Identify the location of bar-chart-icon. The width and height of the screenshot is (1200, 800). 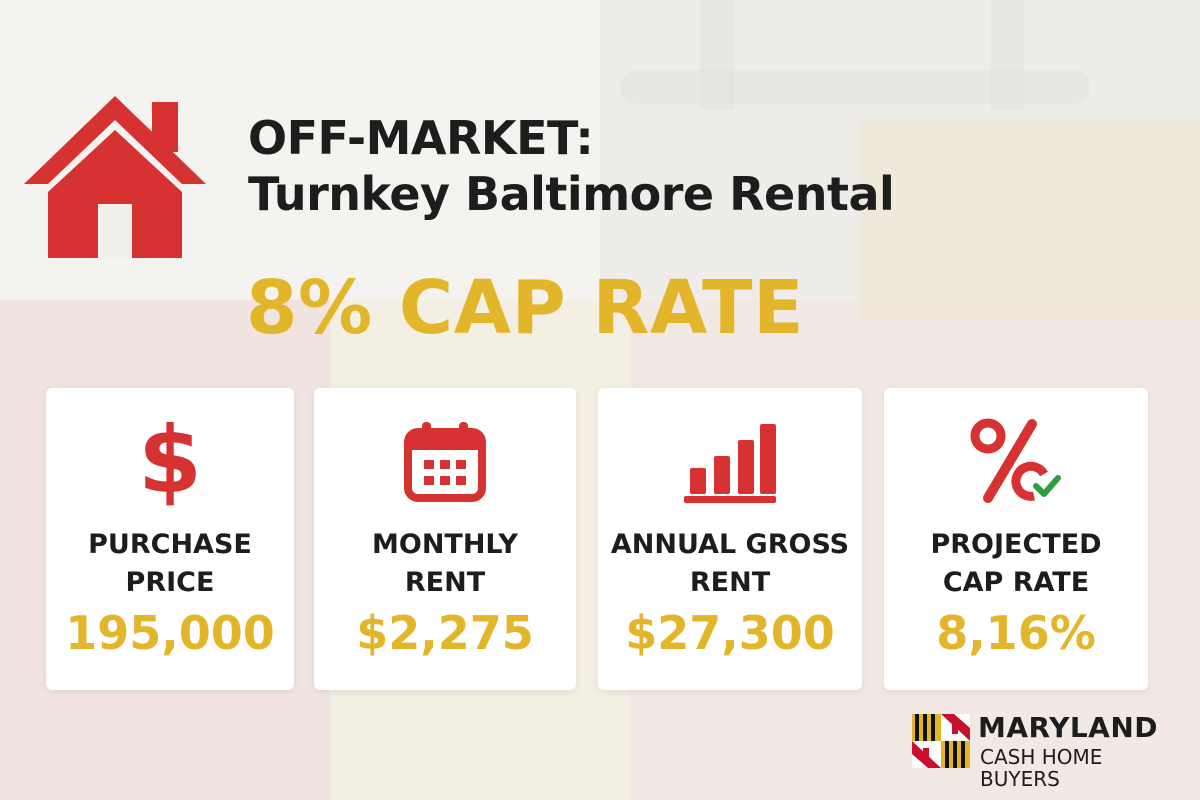
(730, 461).